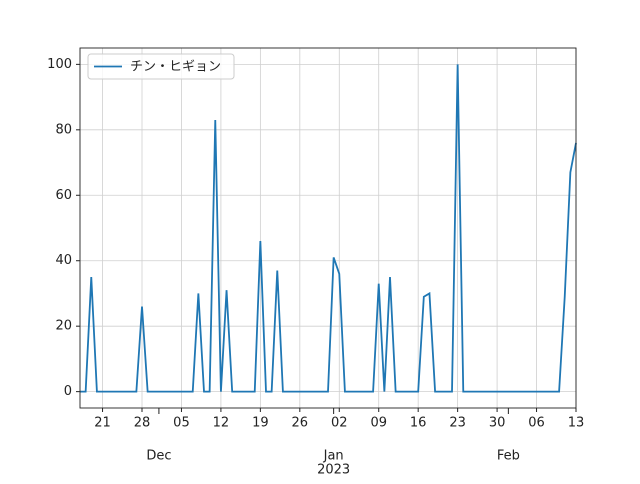  What do you see at coordinates (339, 423) in the screenshot?
I see `x-tick-label: 02` at bounding box center [339, 423].